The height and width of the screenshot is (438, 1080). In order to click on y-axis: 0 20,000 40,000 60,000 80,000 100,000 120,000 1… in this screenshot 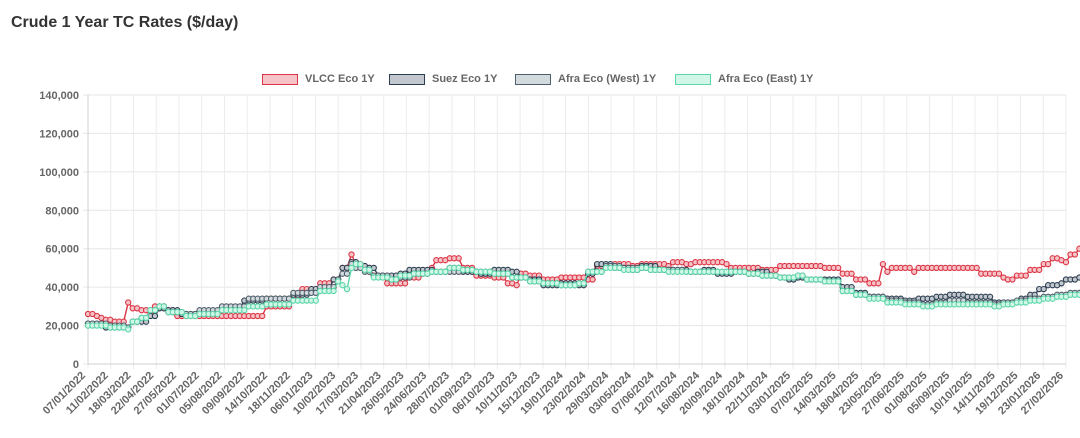, I will do `click(59, 230)`.